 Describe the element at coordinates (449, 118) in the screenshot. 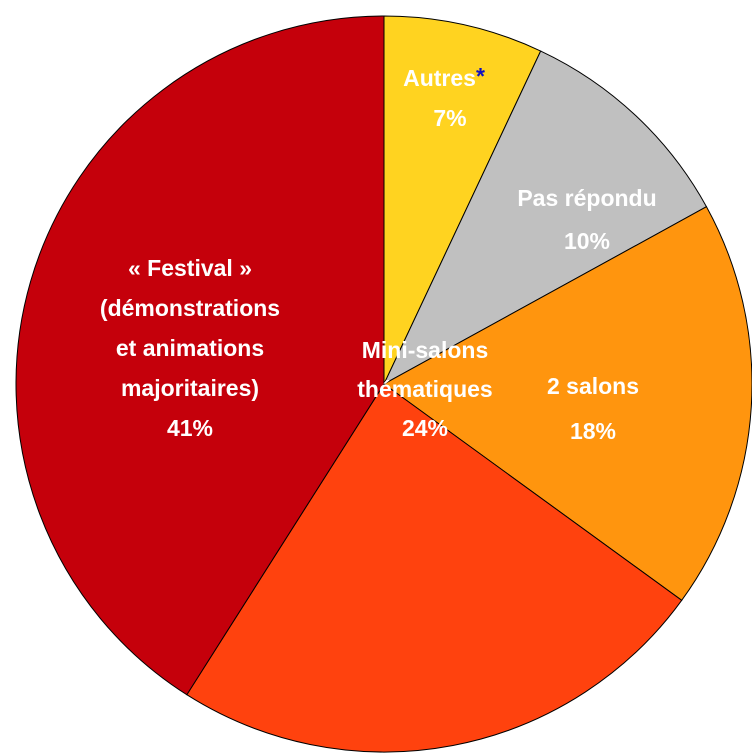

I see `value-label: 7%` at that location.